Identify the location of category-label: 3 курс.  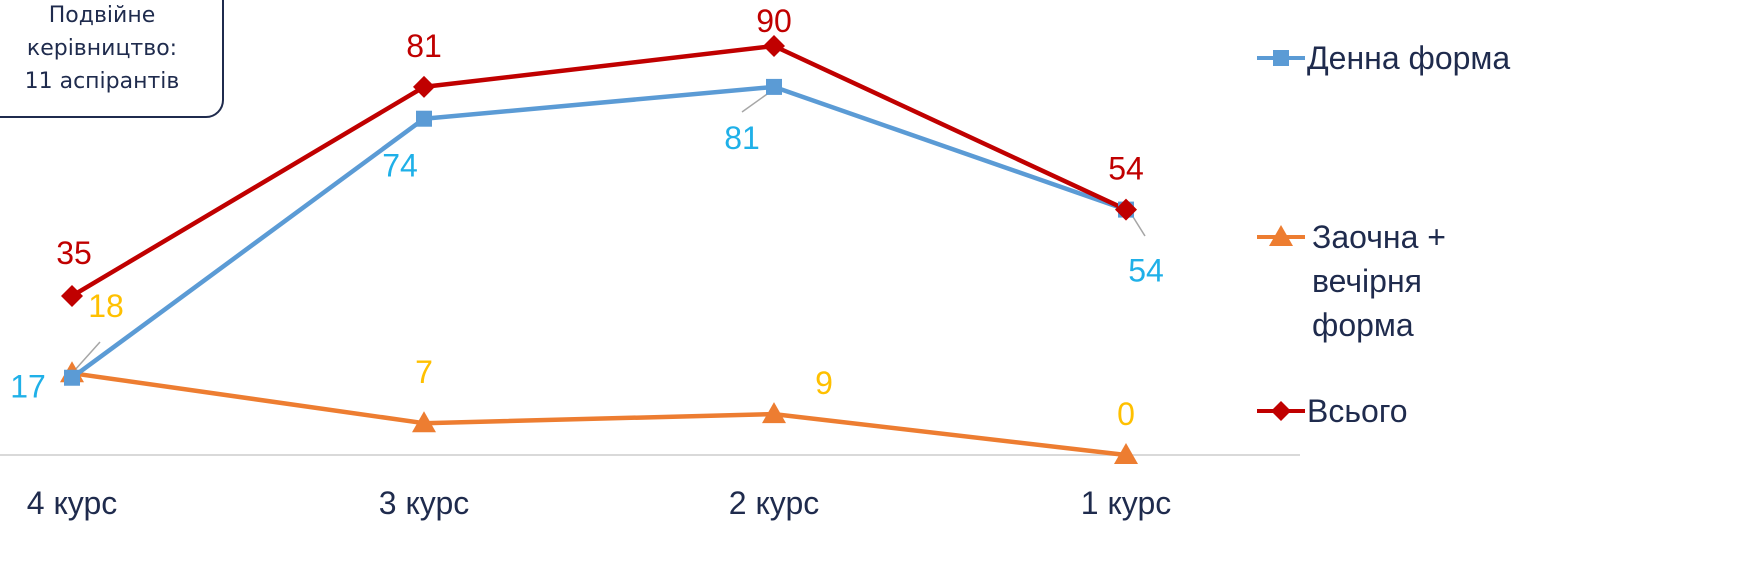
(424, 503).